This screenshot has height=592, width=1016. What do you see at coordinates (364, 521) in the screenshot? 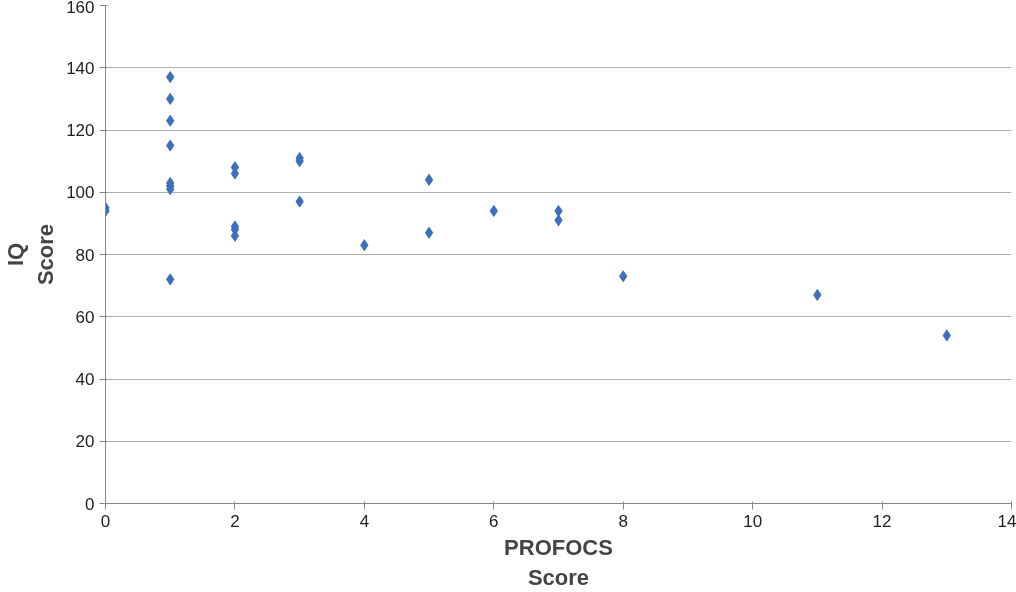
I see `x-tick-label: 4` at bounding box center [364, 521].